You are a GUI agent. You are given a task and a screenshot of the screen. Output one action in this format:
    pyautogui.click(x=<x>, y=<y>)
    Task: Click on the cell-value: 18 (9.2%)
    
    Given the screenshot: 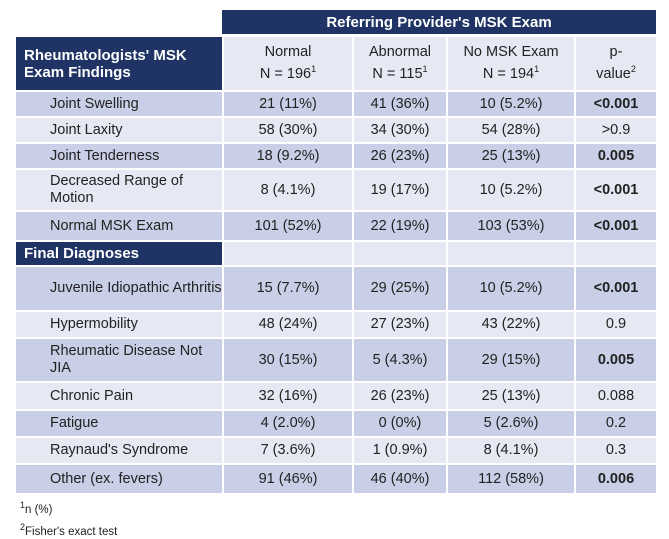 What is the action you would take?
    pyautogui.click(x=288, y=155)
    